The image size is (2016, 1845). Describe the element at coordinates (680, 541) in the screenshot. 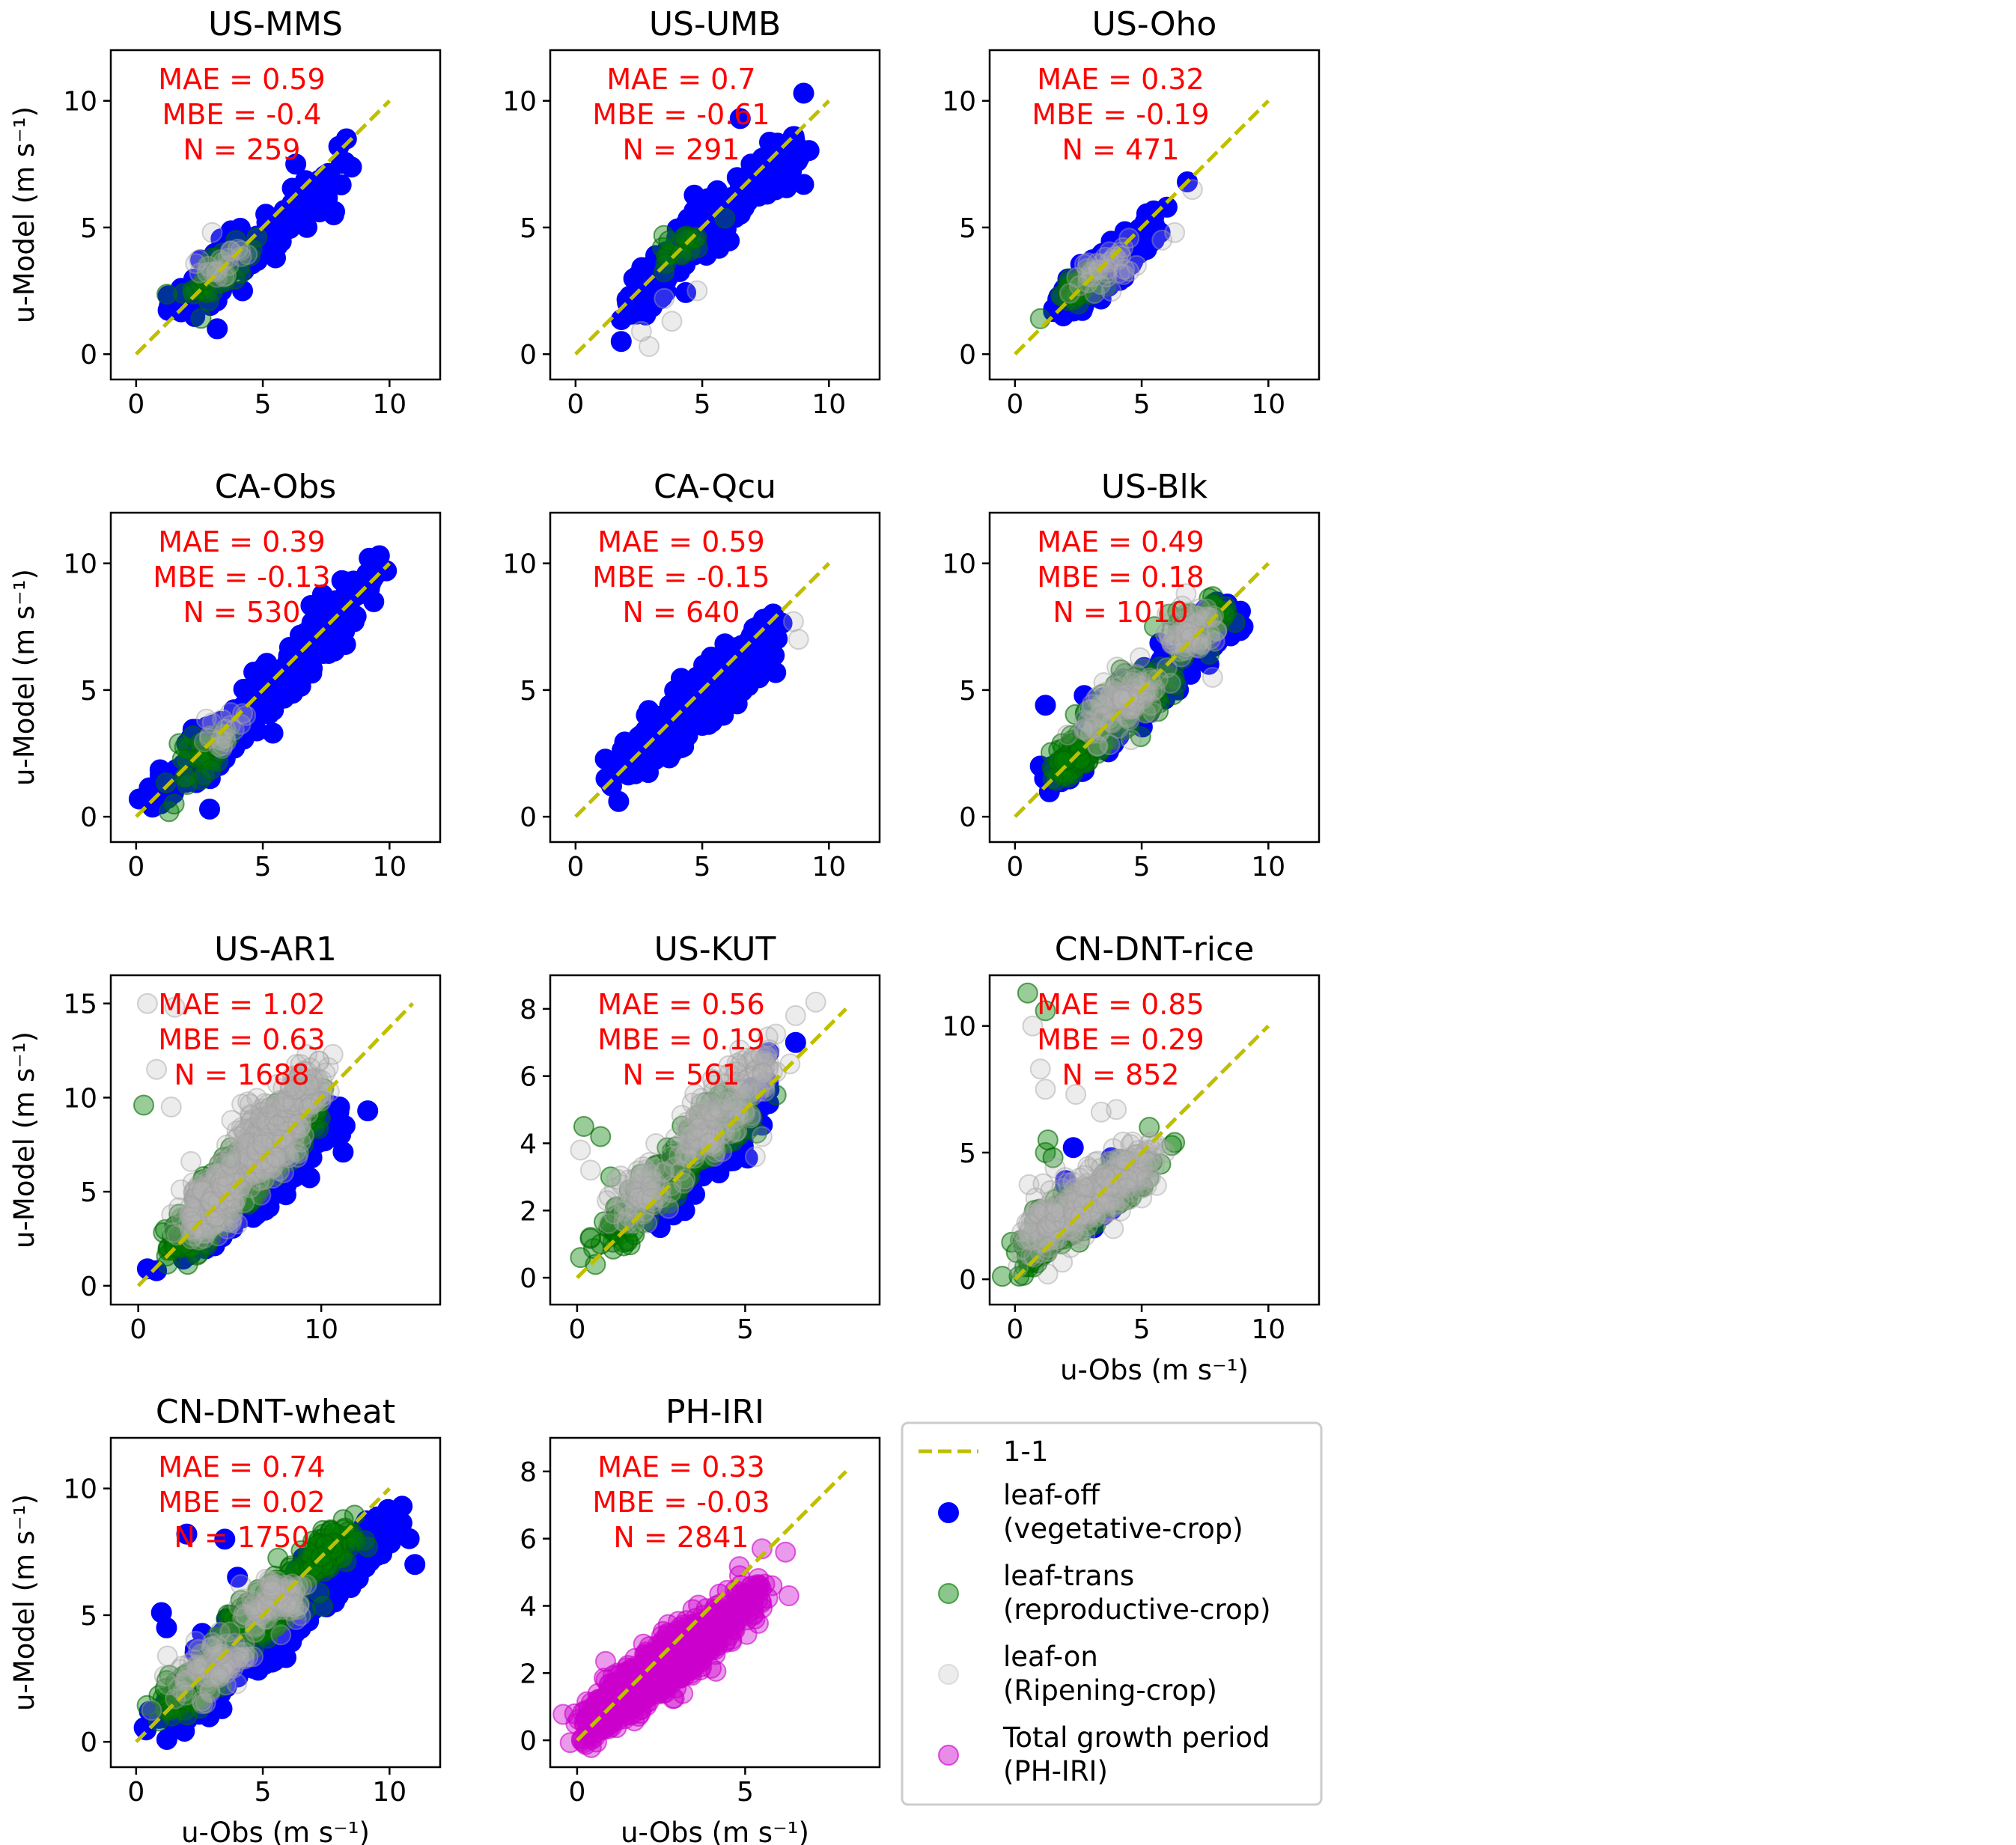

I see `stat-text: MAE = 0.59` at that location.